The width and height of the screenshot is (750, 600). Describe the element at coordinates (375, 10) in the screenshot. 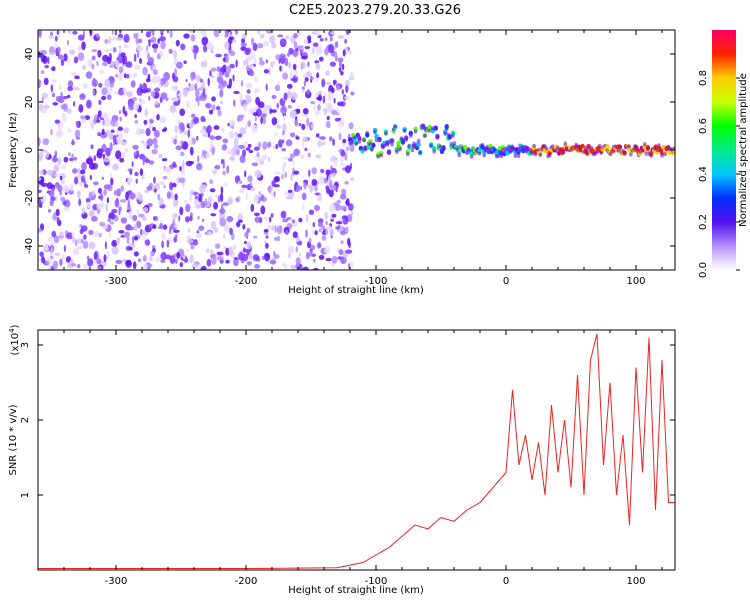

I see `figure-title: C2E5.2023.279.20.33.G26` at that location.